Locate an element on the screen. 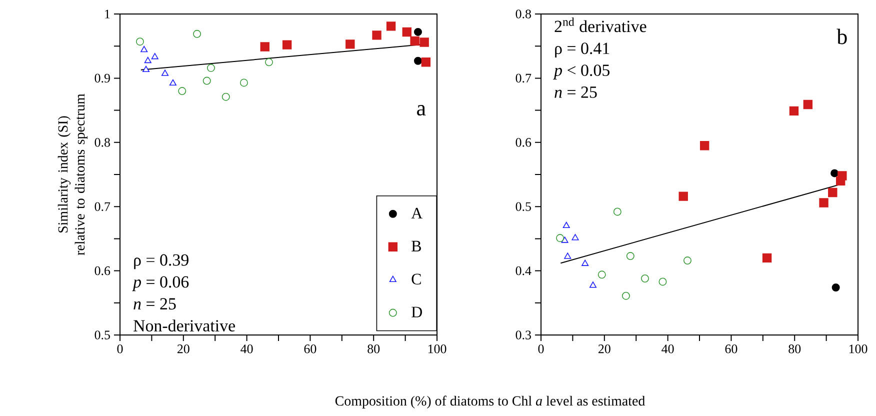 This screenshot has height=416, width=876. y-tick-label: 0.4 is located at coordinates (524, 271).